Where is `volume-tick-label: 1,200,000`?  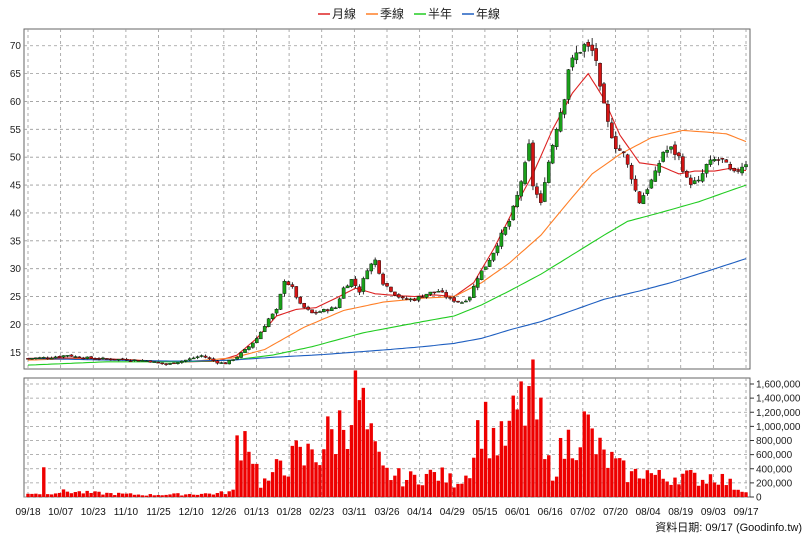 volume-tick-label: 1,200,000 is located at coordinates (778, 413).